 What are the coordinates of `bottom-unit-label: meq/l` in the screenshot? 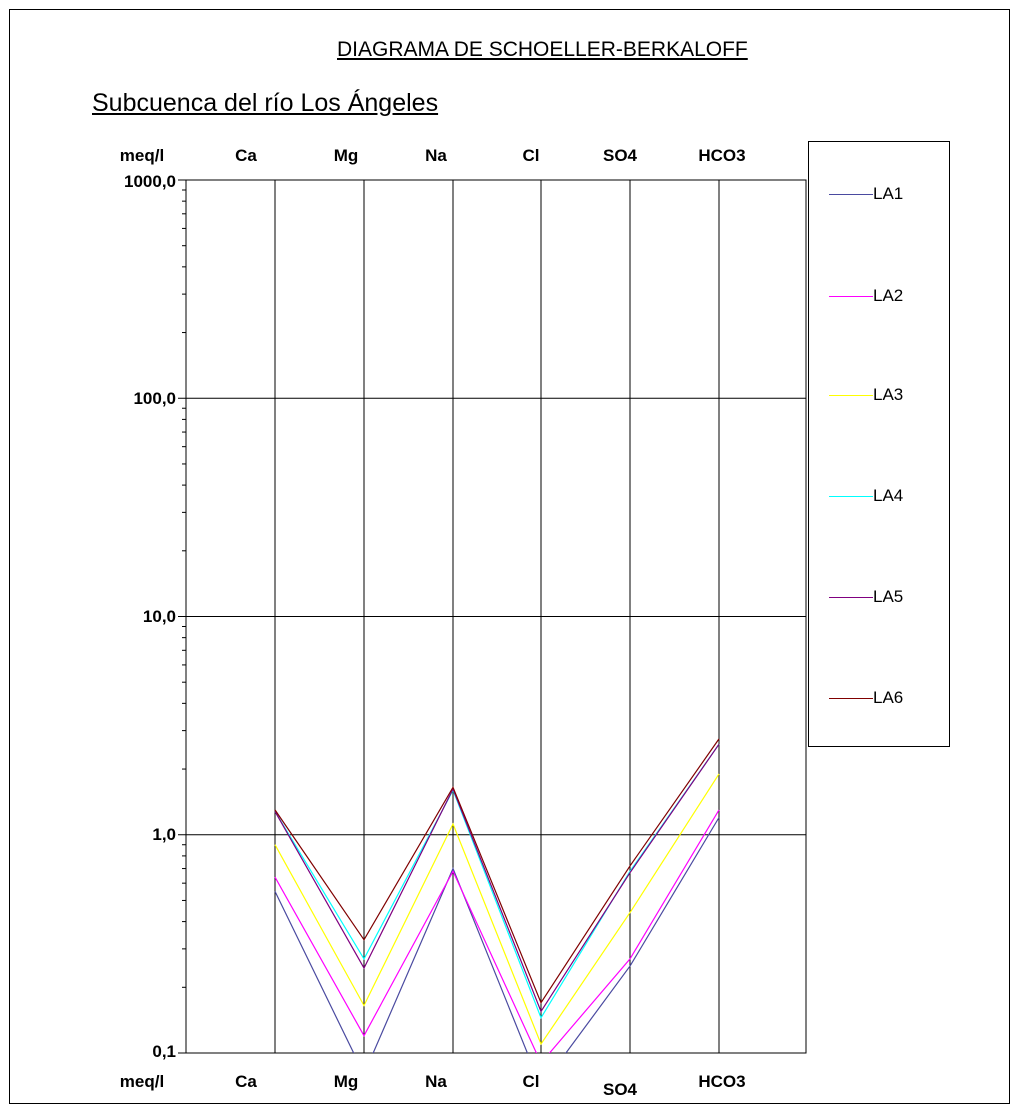 It's located at (142, 1081).